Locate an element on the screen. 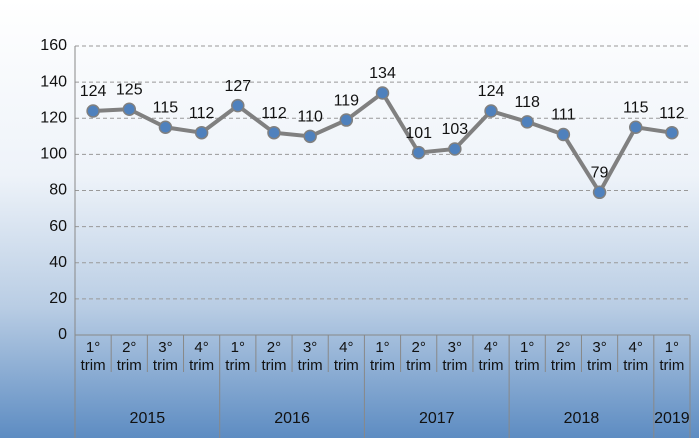 This screenshot has height=438, width=699. year-label: 2017 is located at coordinates (436, 418).